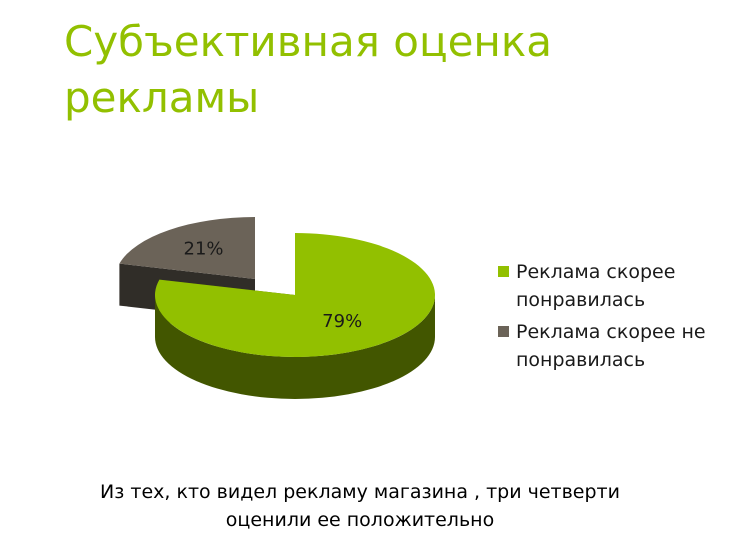  I want to click on slice-side, so click(295, 347).